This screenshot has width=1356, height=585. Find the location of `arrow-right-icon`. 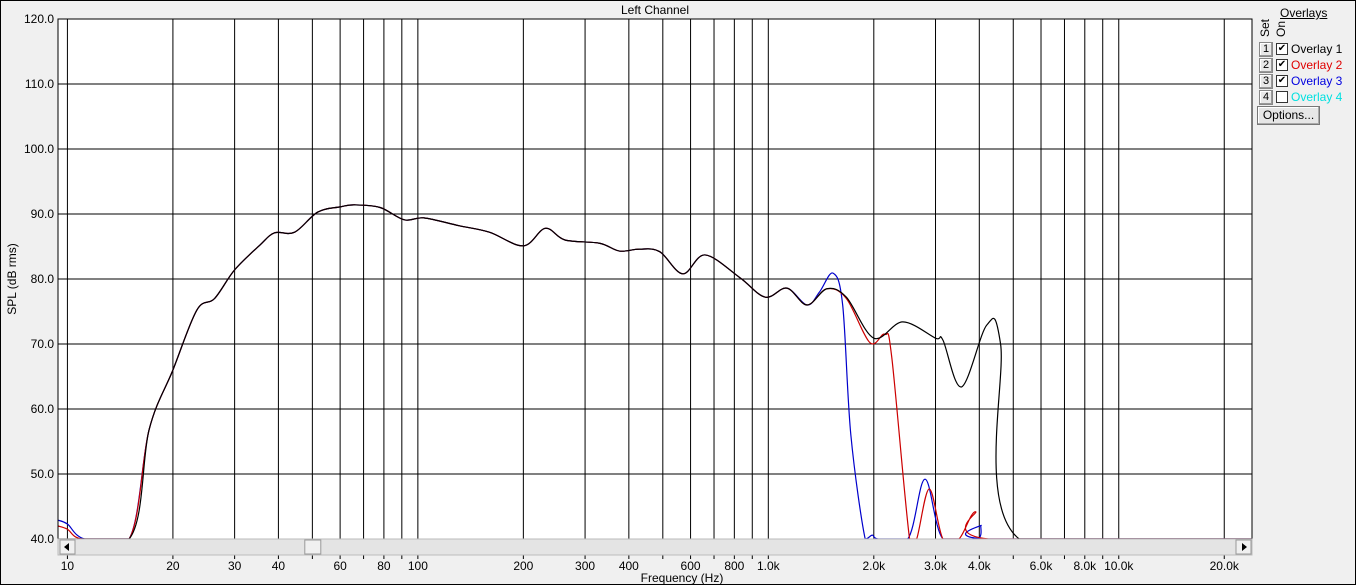

arrow-right-icon is located at coordinates (1244, 547).